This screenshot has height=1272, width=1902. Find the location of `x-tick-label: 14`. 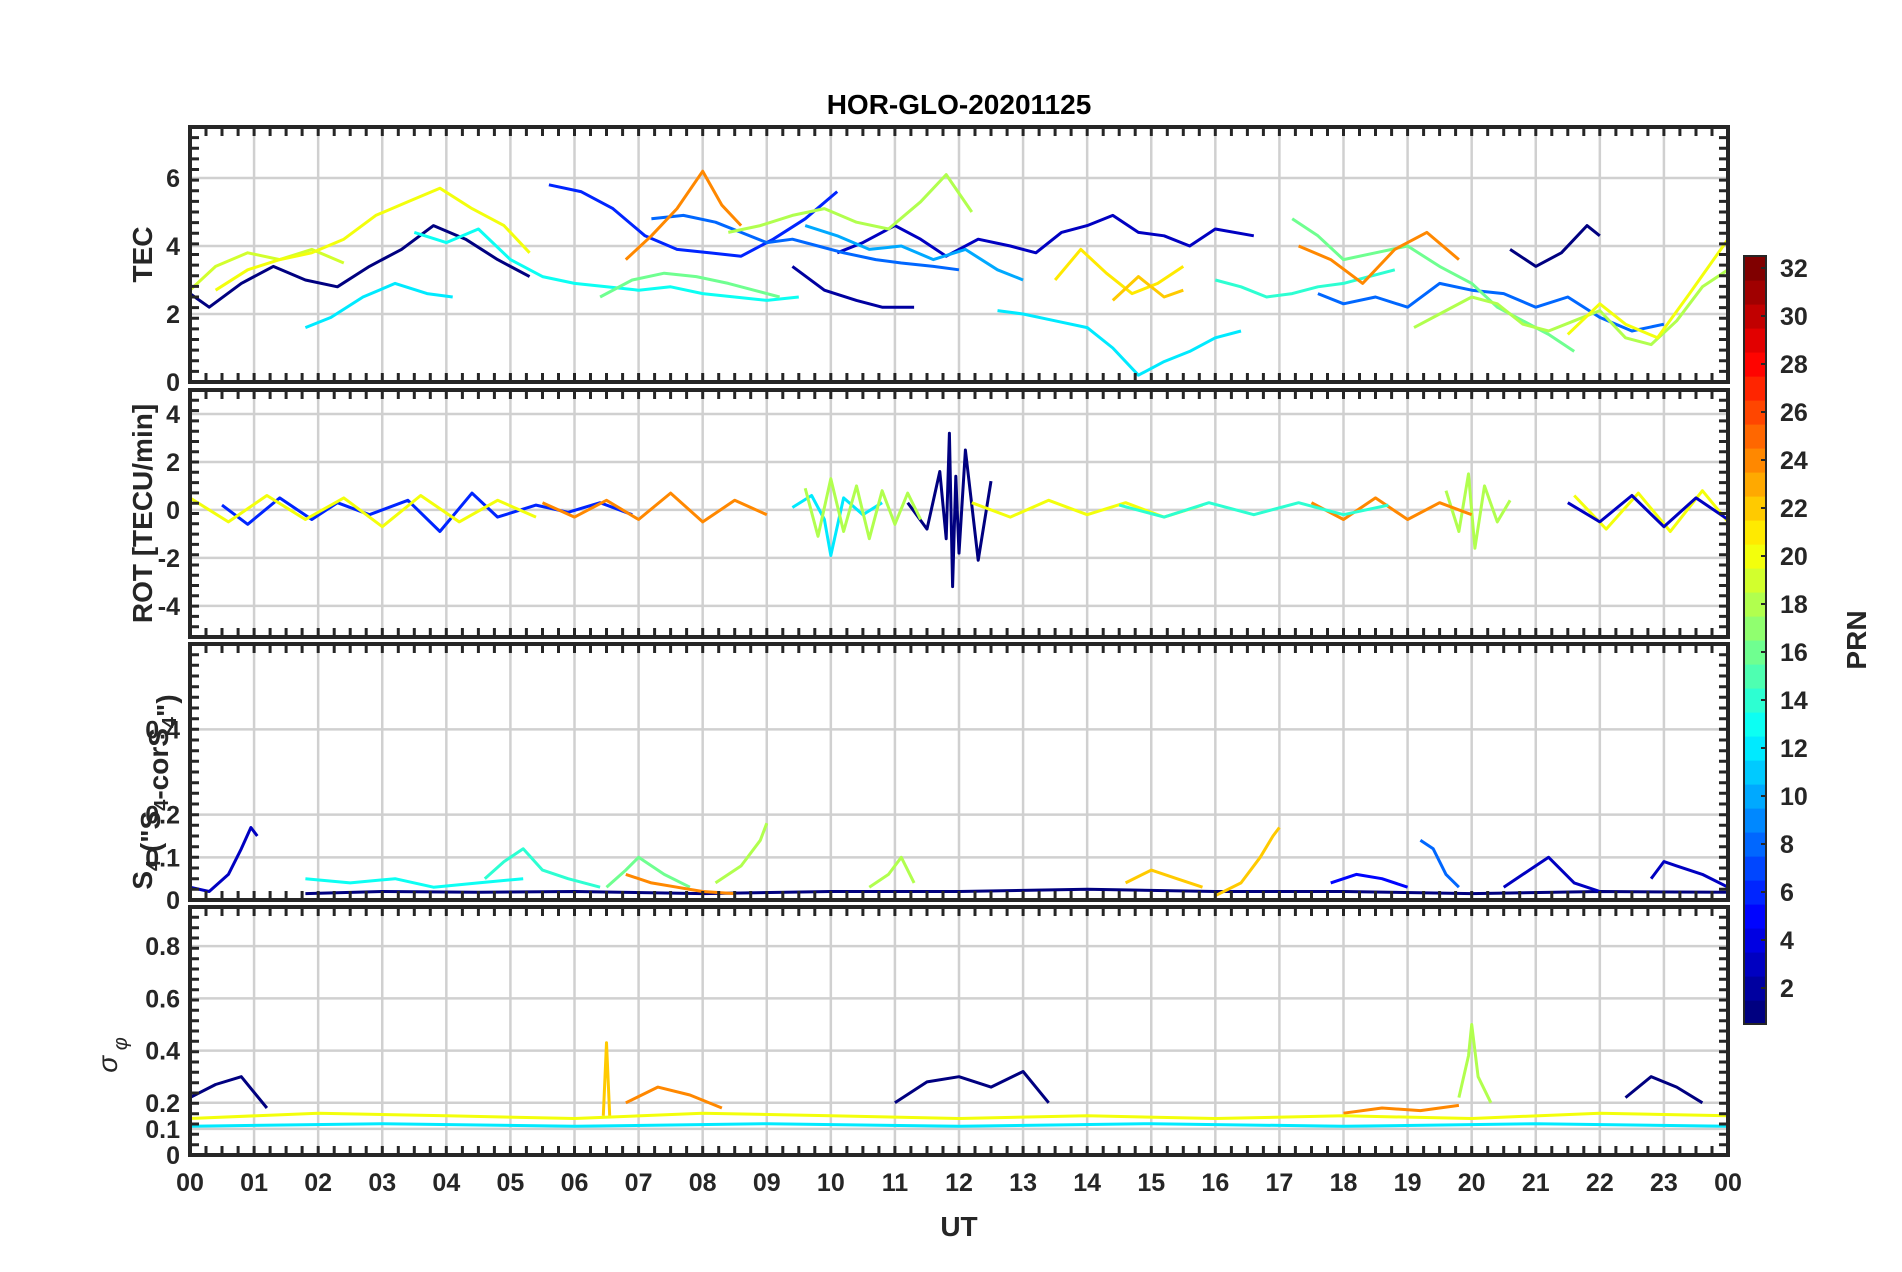

x-tick-label: 14 is located at coordinates (1087, 1183).